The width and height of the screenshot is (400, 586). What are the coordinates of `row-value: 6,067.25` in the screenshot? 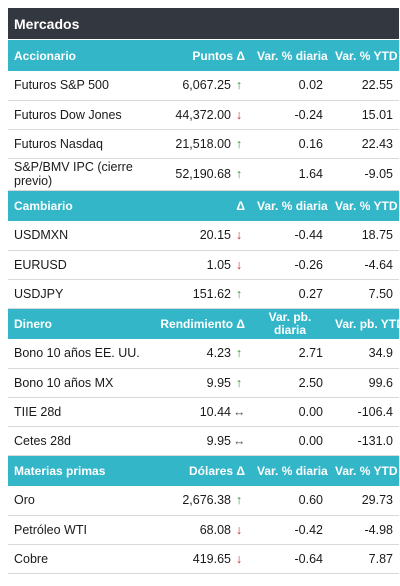 It's located at (206, 85).